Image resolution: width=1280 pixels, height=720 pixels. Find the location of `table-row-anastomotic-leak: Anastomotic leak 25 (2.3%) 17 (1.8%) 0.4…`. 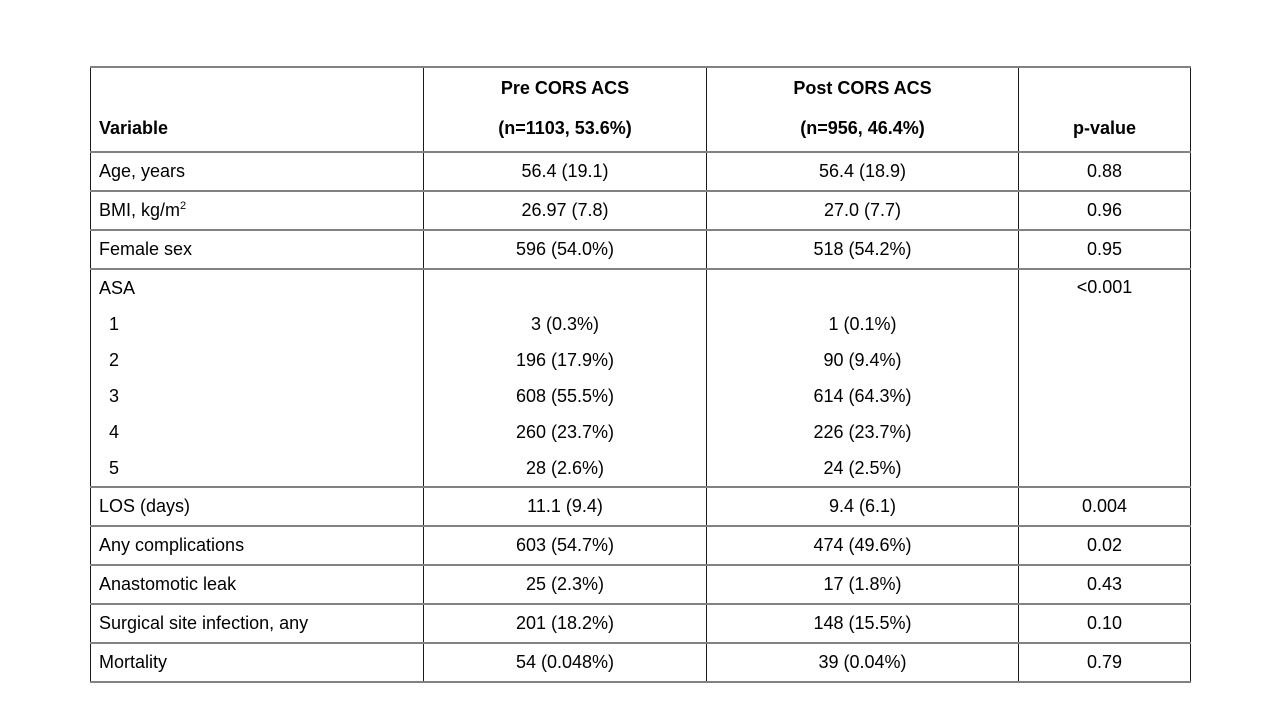

table-row-anastomotic-leak: Anastomotic leak 25 (2.3%) 17 (1.8%) 0.4… is located at coordinates (640, 584).